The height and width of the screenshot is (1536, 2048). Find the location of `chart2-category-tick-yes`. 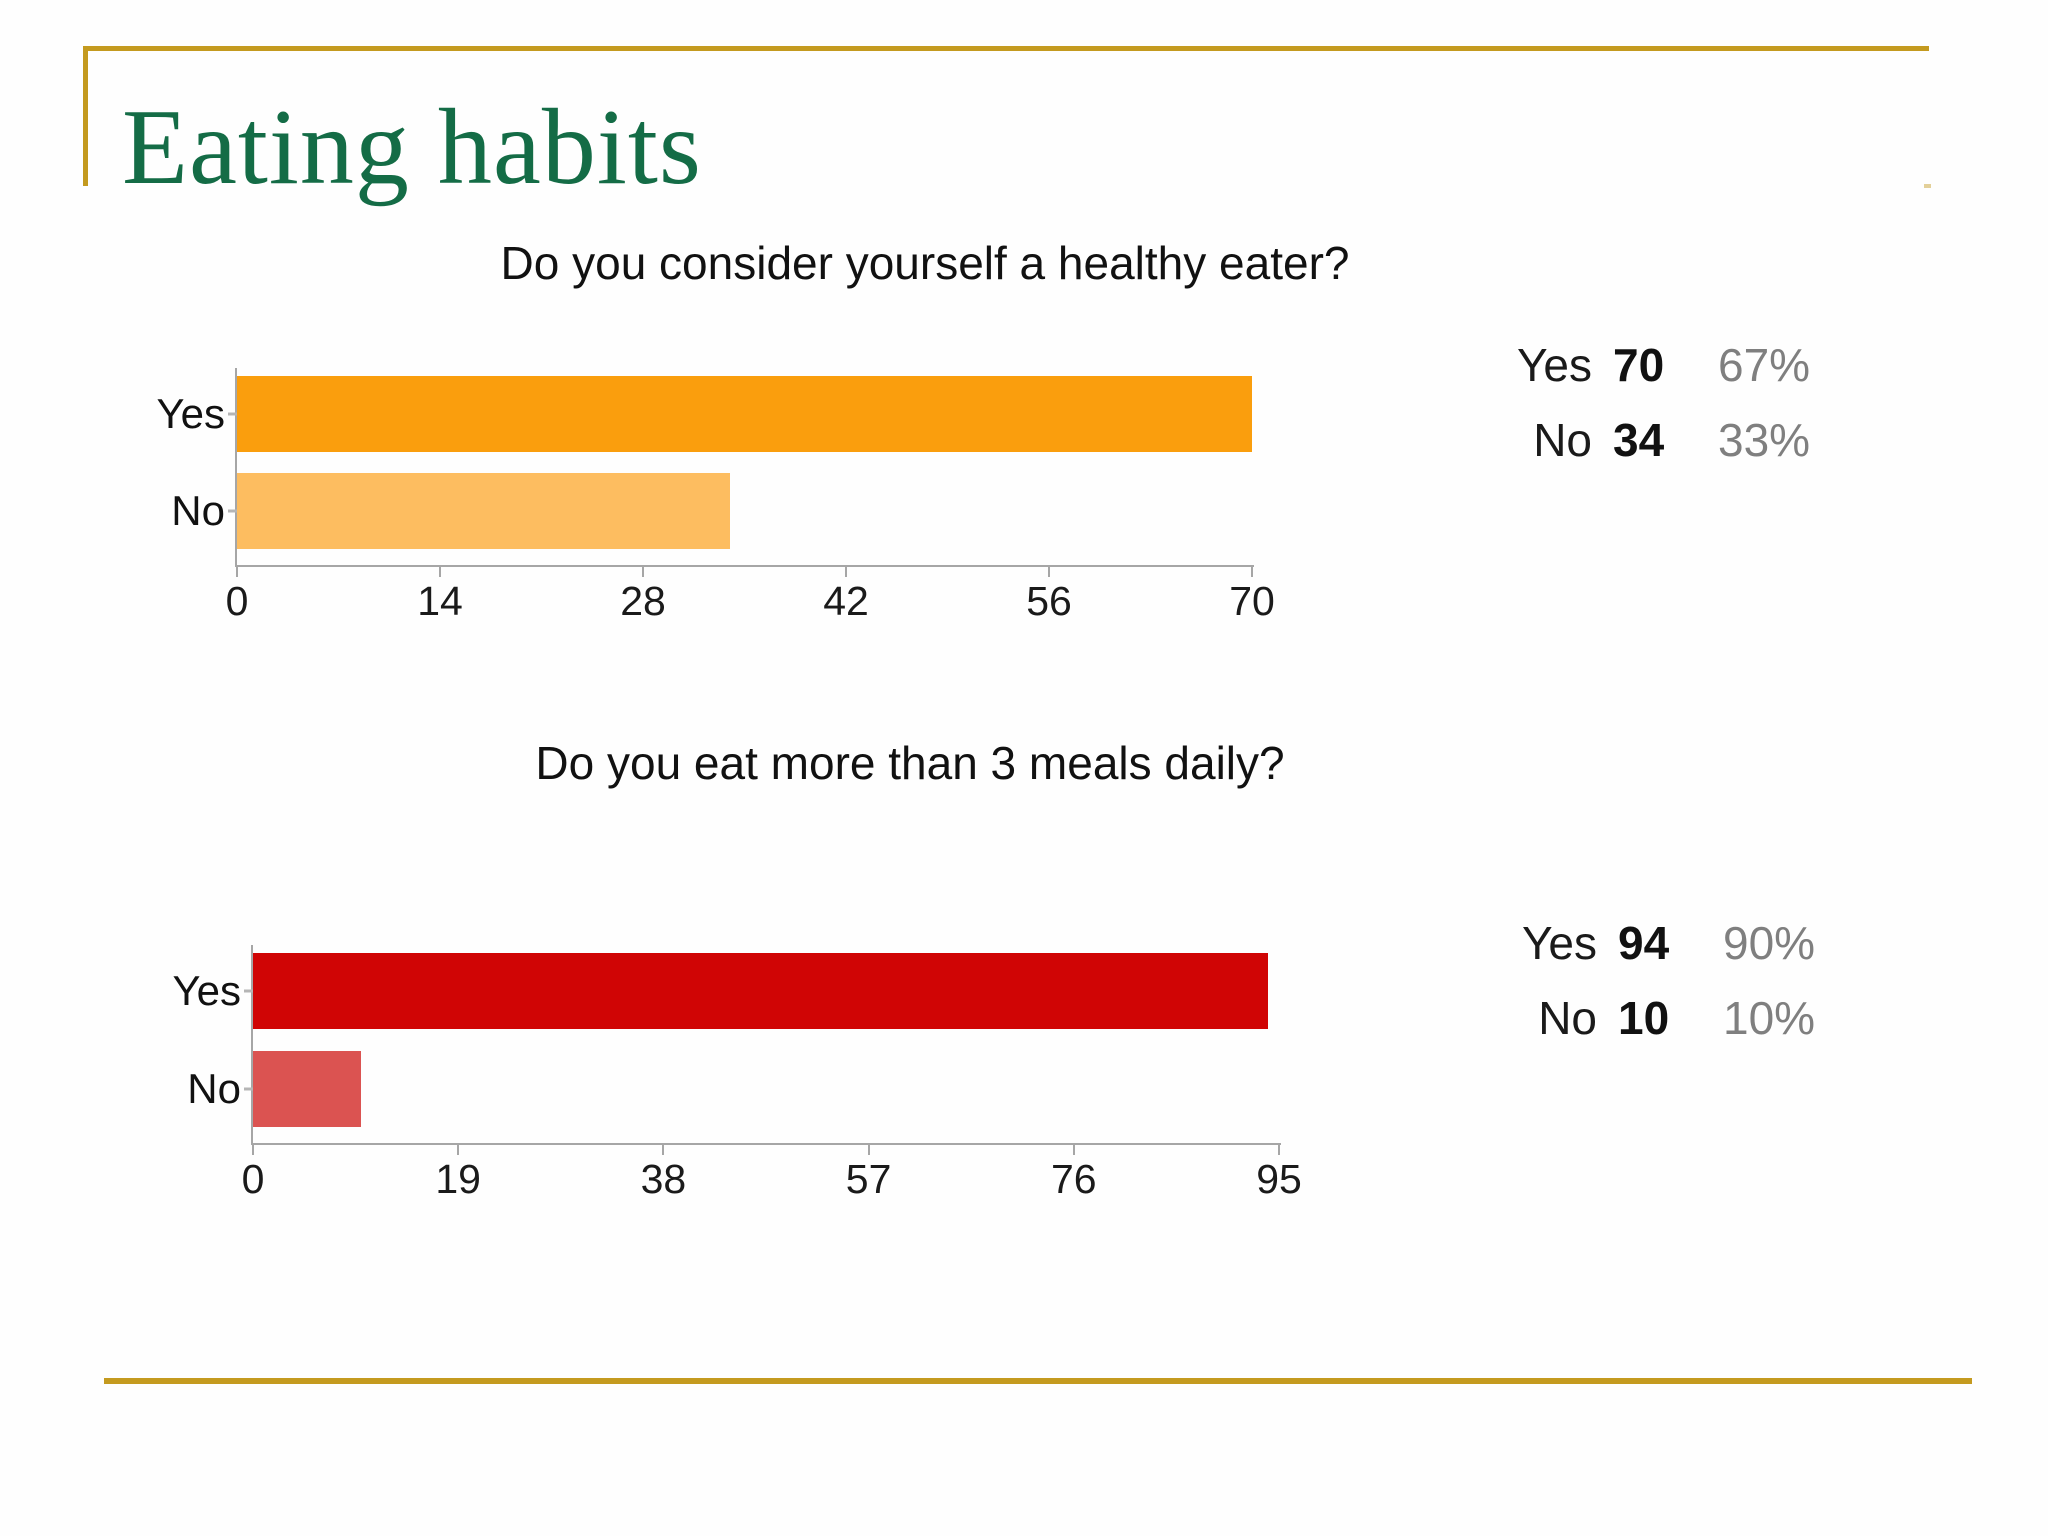

chart2-category-tick-yes is located at coordinates (248, 991).